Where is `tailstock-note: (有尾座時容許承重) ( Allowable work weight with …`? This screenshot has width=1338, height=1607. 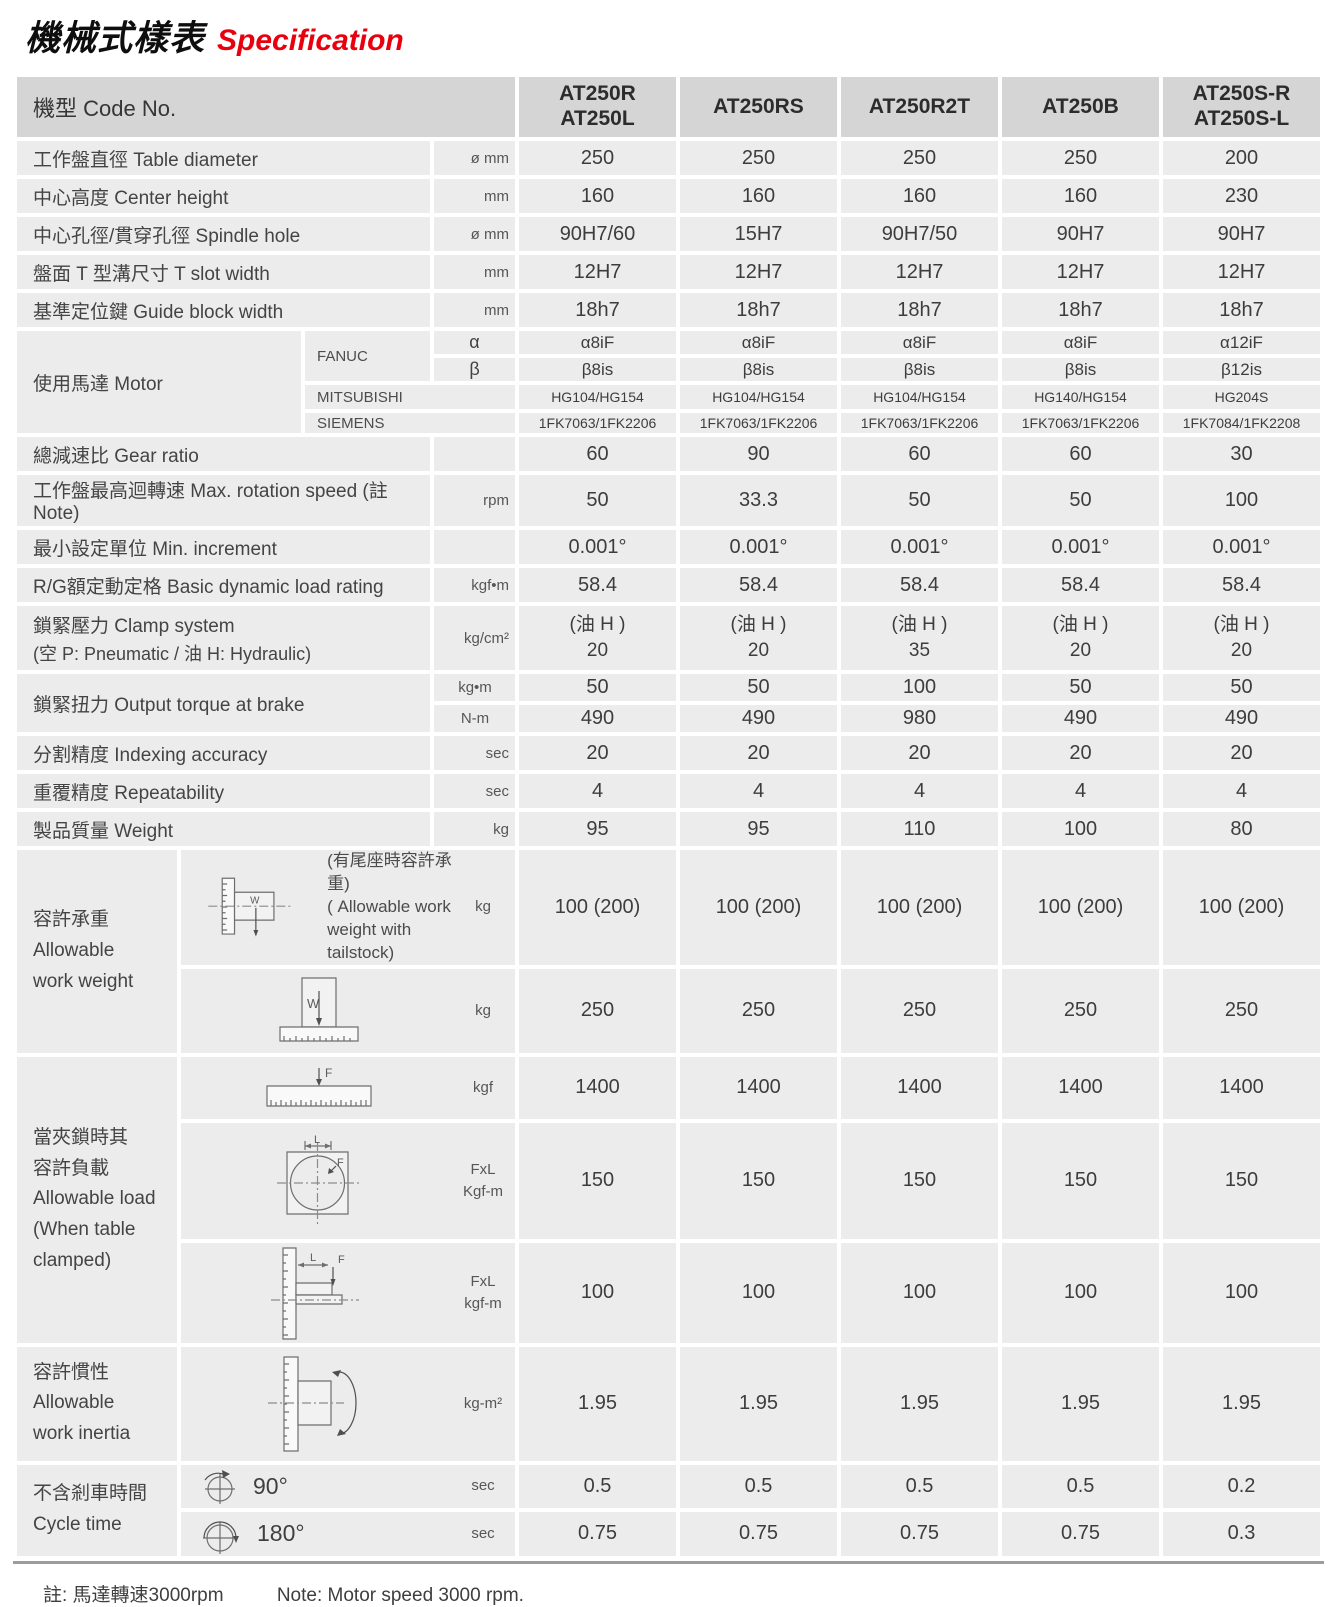 tailstock-note: (有尾座時容許承重) ( Allowable work weight with … is located at coordinates (389, 906).